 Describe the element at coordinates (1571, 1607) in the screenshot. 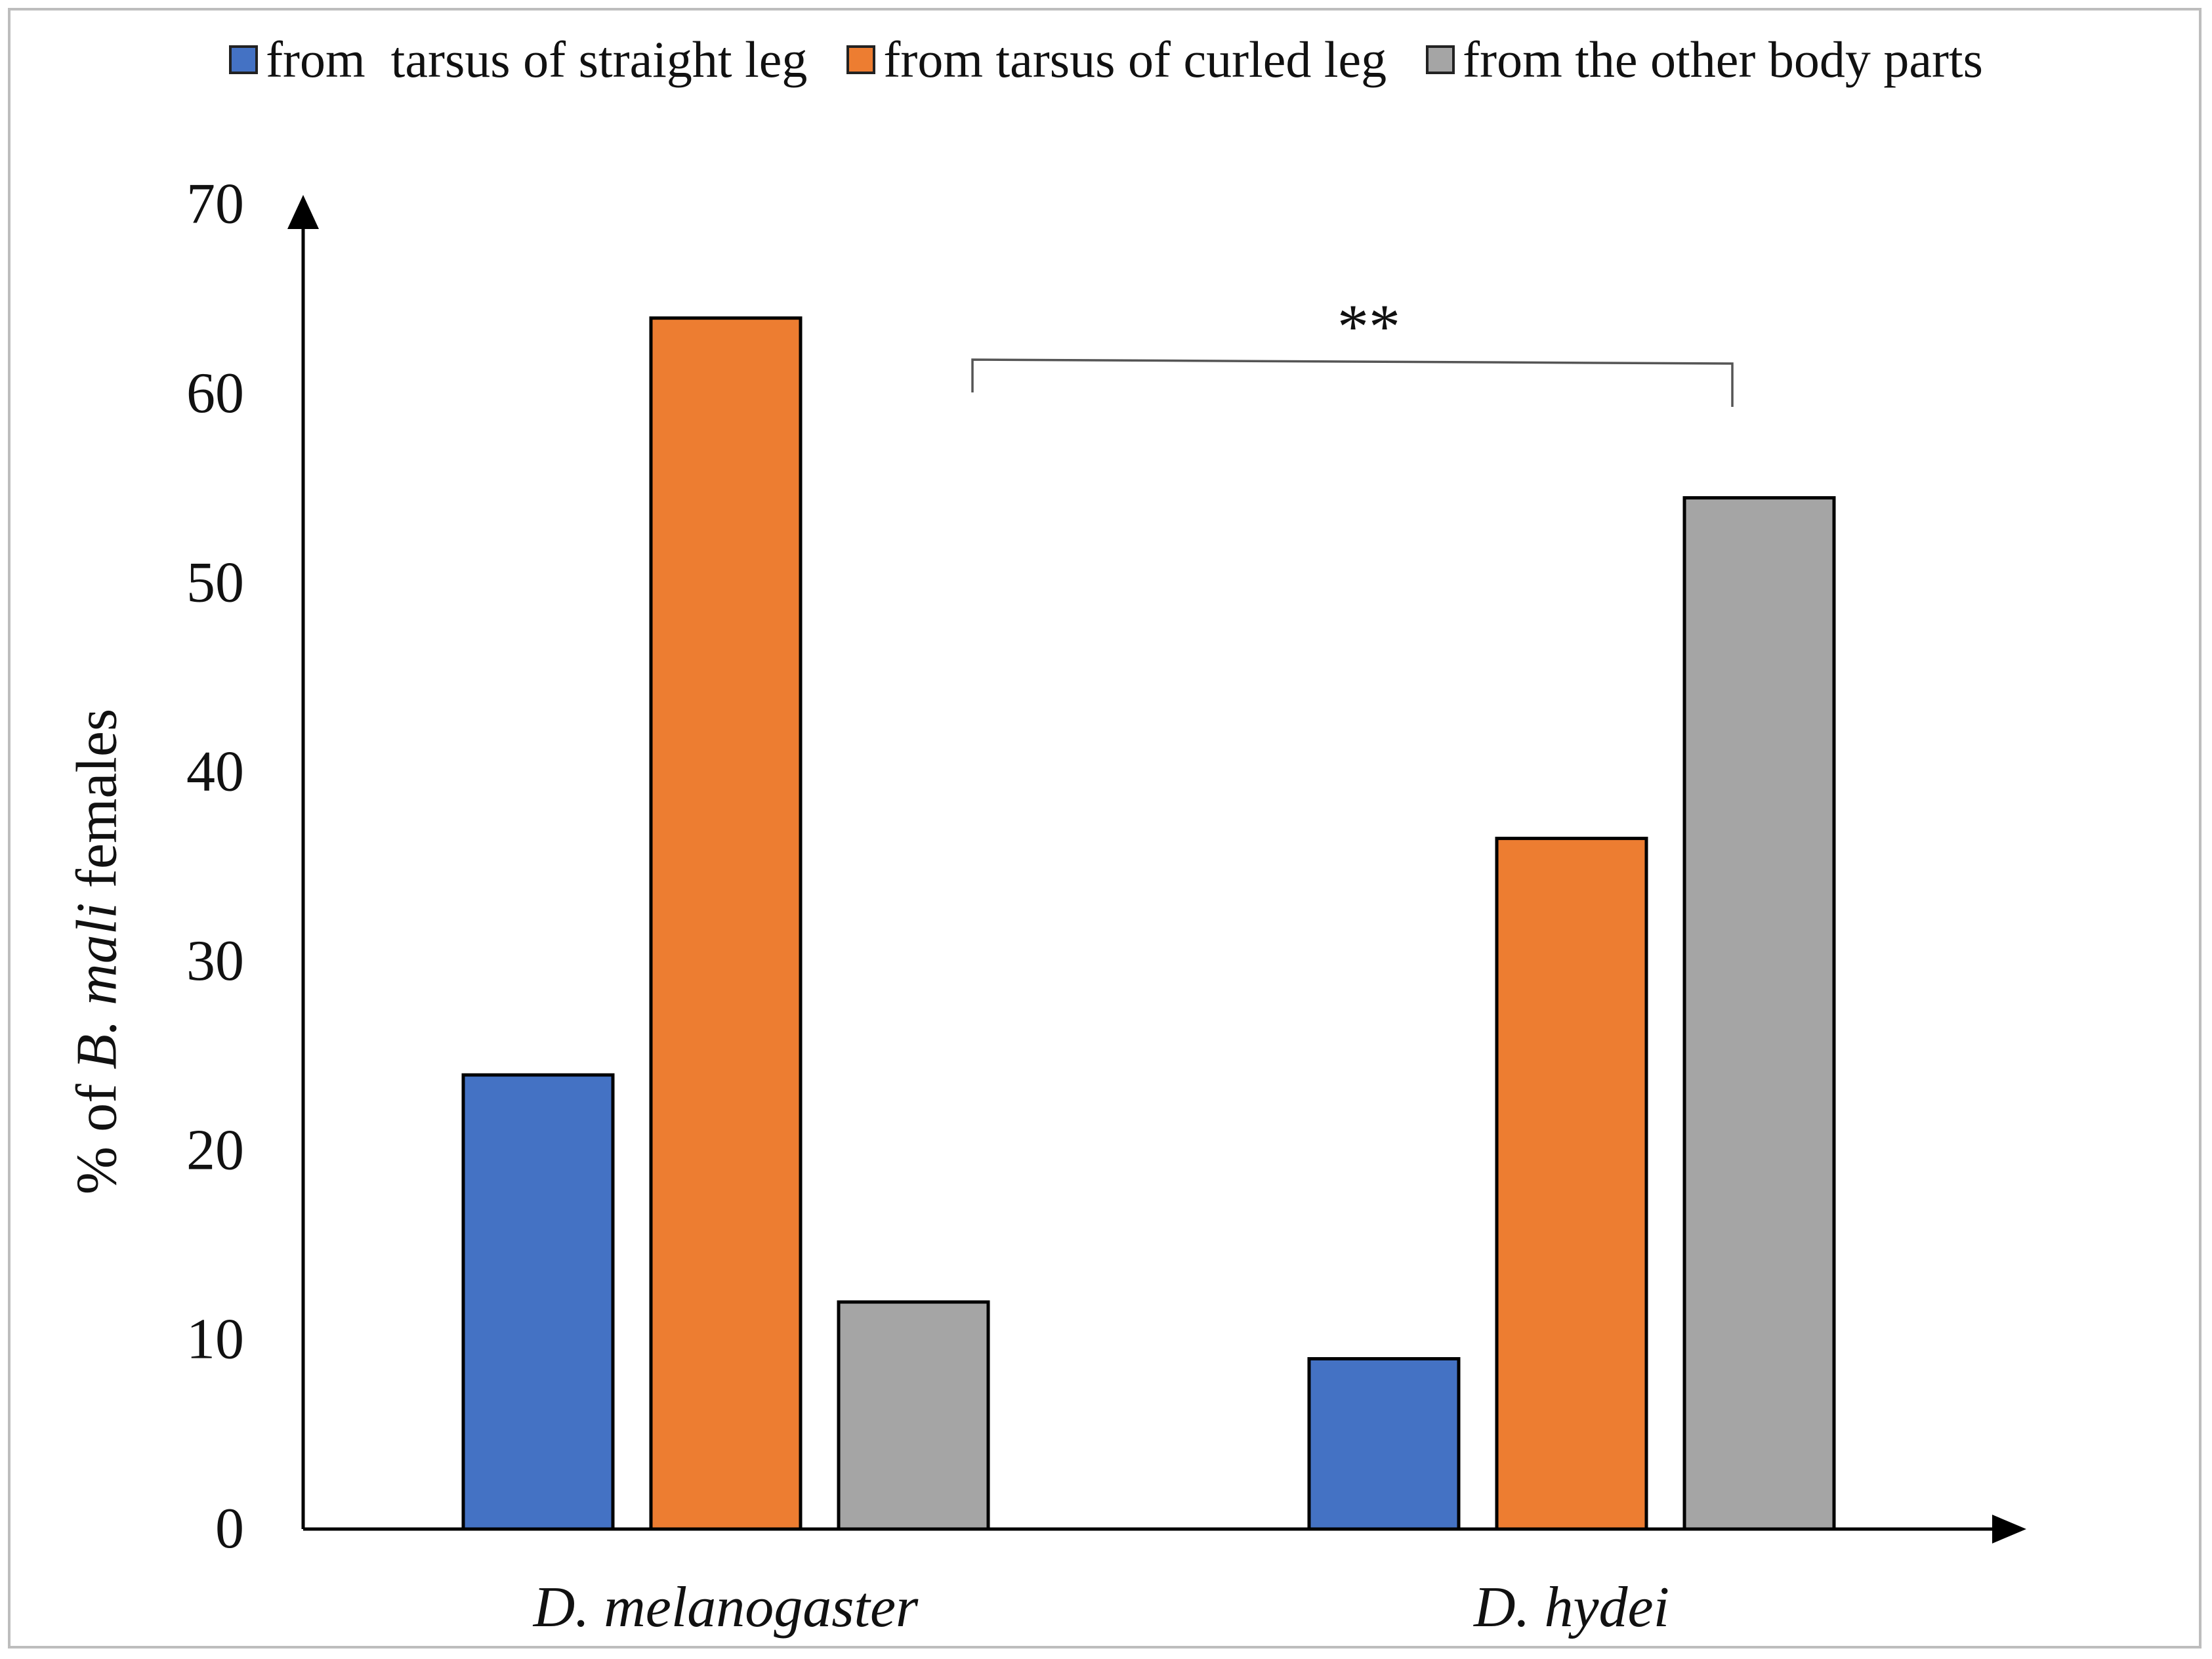

I see `x-category-label: D. hydei` at that location.